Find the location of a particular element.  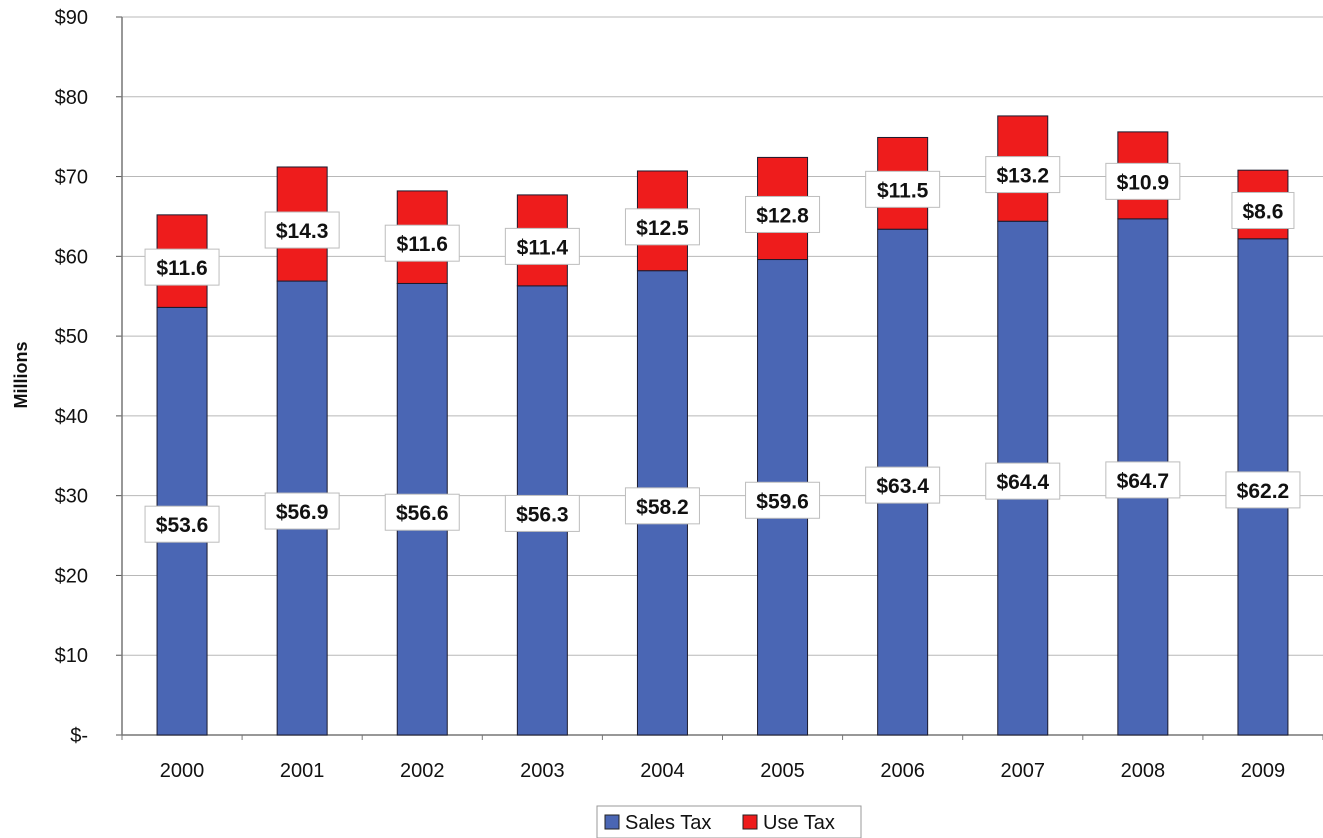

y-tick-label: $40 is located at coordinates (71, 417).